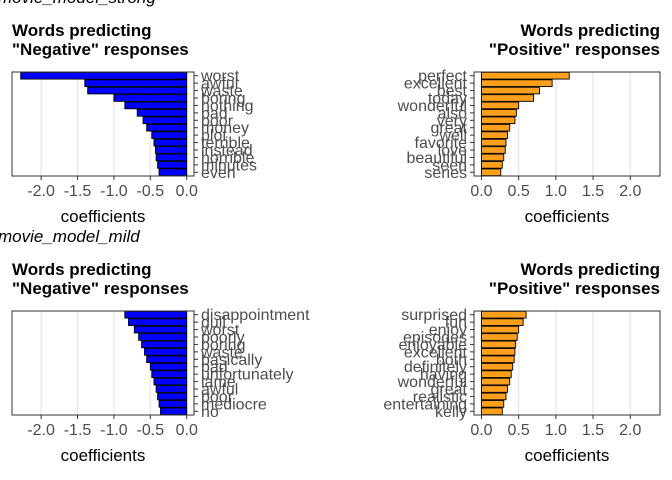  What do you see at coordinates (172, 165) in the screenshot?
I see `bar-minutes` at bounding box center [172, 165].